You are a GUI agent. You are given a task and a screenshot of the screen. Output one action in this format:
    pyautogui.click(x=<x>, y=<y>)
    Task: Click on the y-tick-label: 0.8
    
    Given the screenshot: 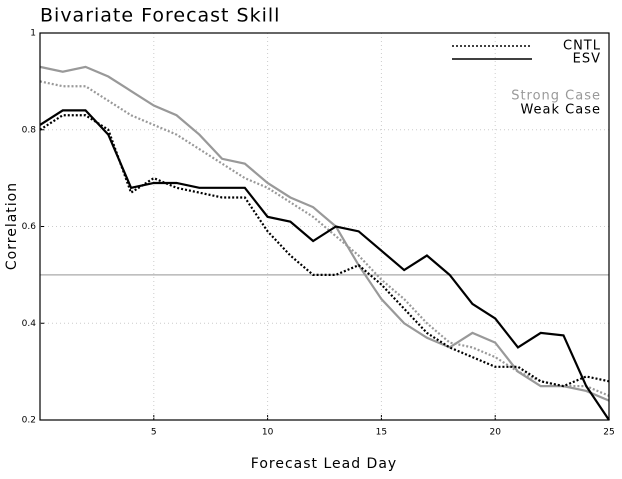 What is the action you would take?
    pyautogui.click(x=29, y=130)
    